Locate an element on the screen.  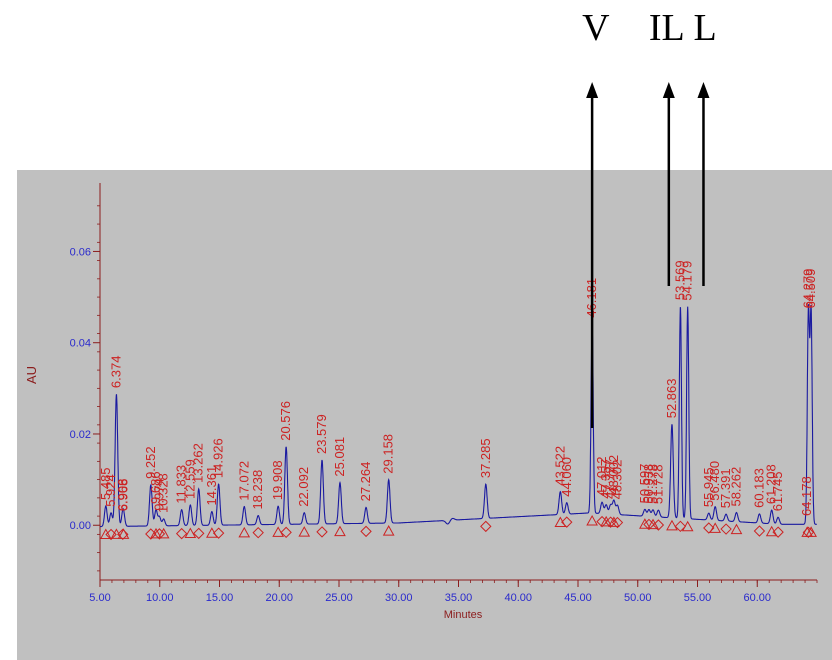
peak-label: 47.727 is located at coordinates (610, 479).